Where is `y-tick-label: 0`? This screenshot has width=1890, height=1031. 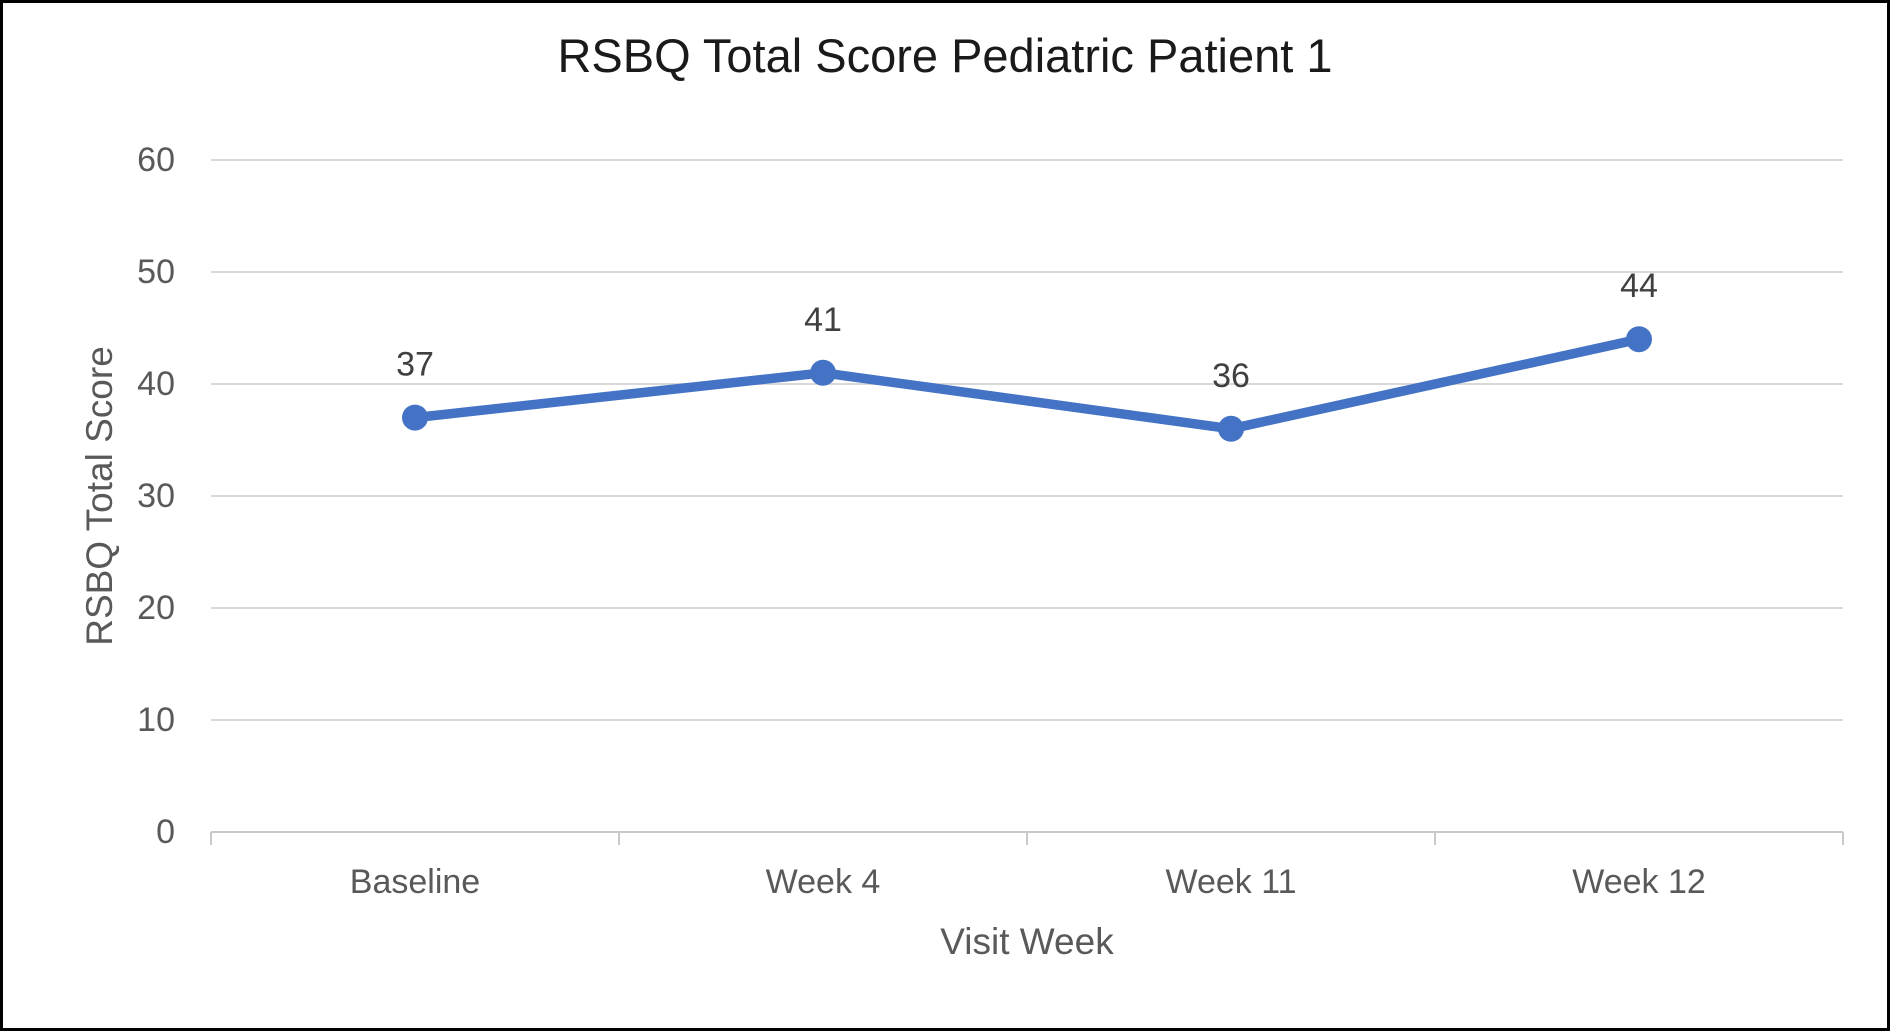
y-tick-label: 0 is located at coordinates (165, 832).